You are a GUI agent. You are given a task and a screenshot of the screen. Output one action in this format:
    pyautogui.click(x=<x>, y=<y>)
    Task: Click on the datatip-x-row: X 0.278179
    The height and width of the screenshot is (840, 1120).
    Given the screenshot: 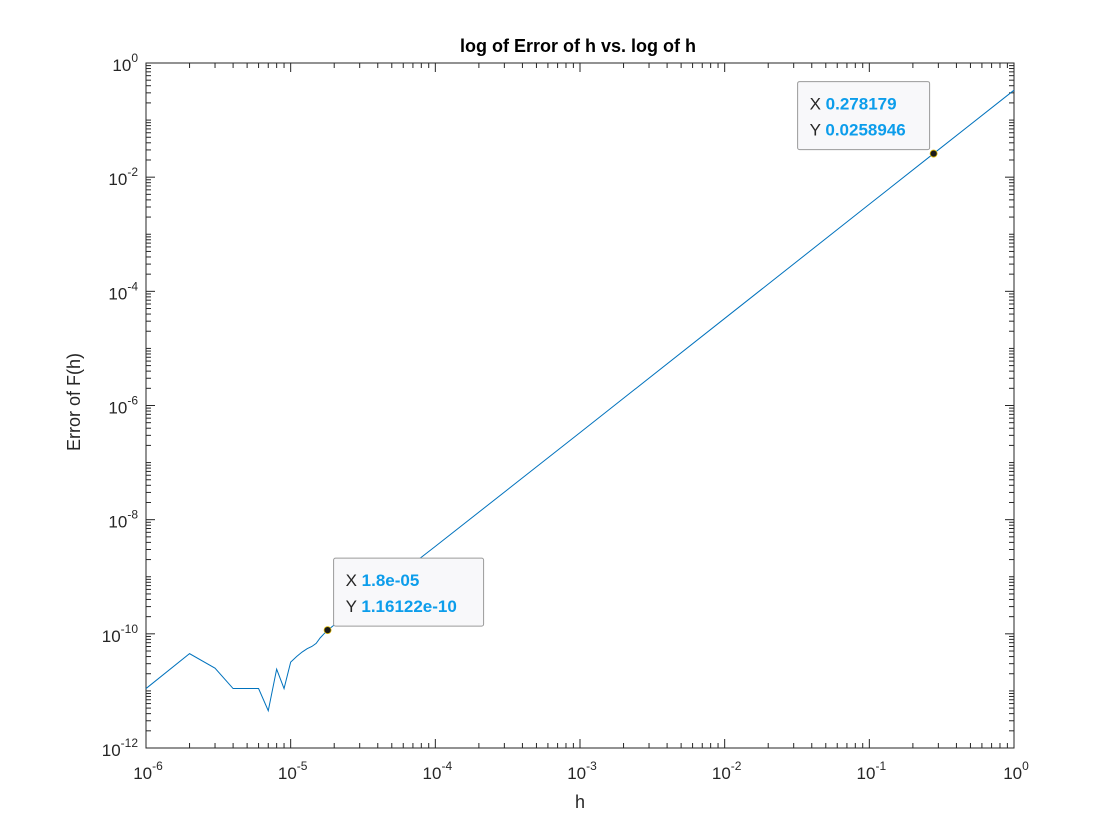 What is the action you would take?
    pyautogui.click(x=853, y=104)
    